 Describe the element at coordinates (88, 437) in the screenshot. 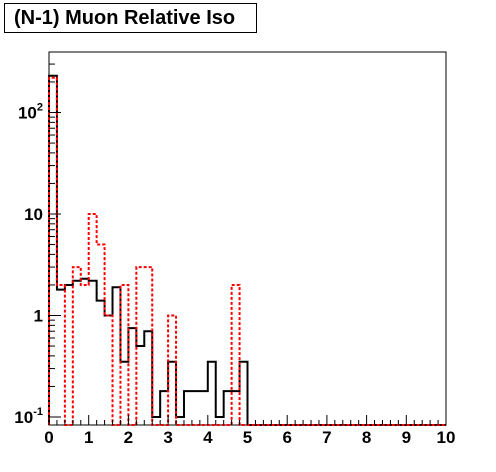

I see `x-tick-label: 1` at that location.